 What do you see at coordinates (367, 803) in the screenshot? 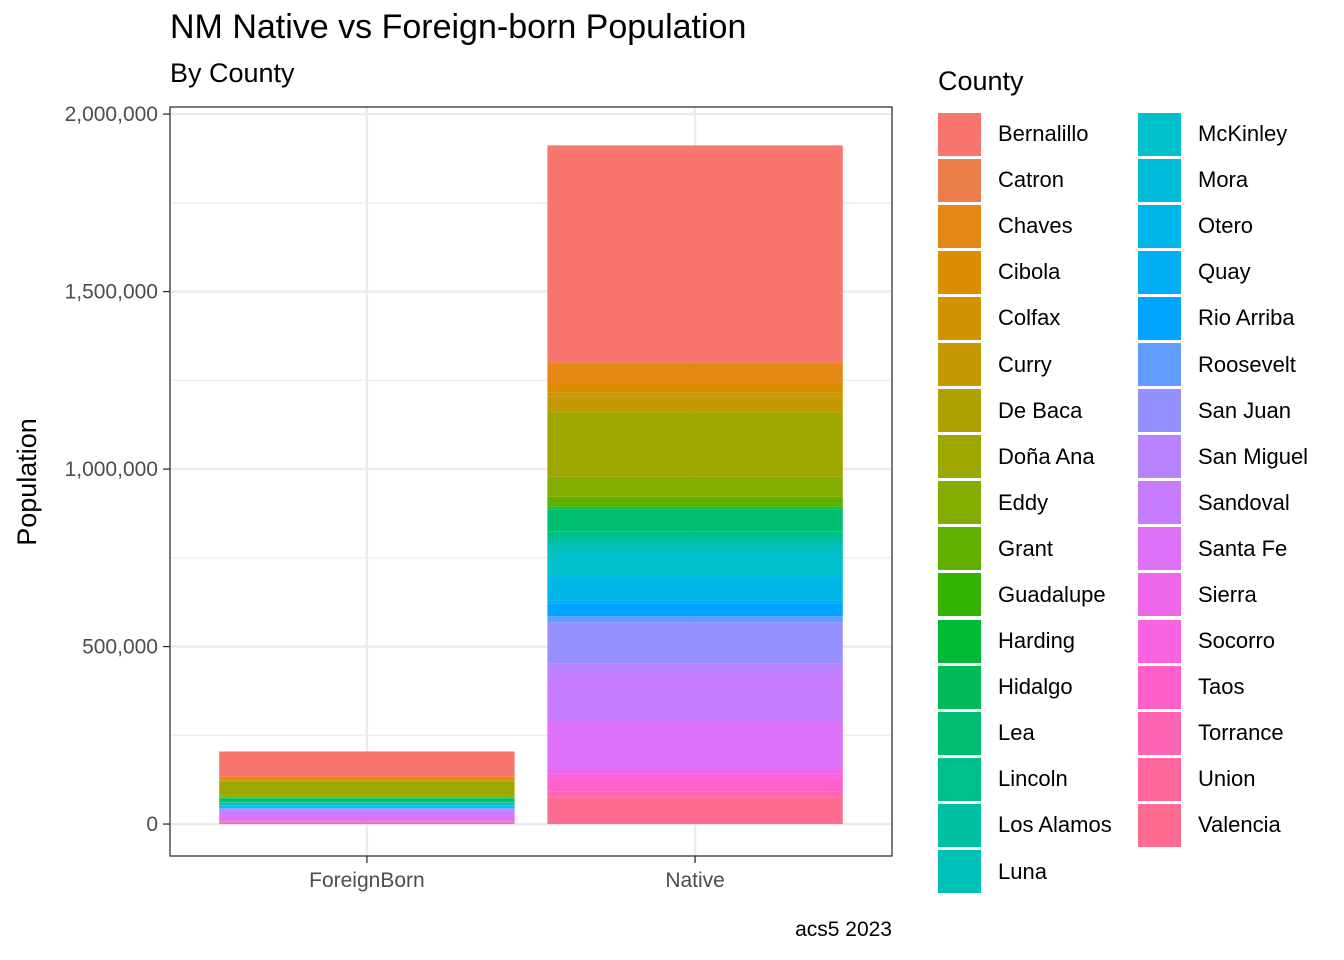
I see `bar-segment-los-alamos: Los Alamos: 2200` at bounding box center [367, 803].